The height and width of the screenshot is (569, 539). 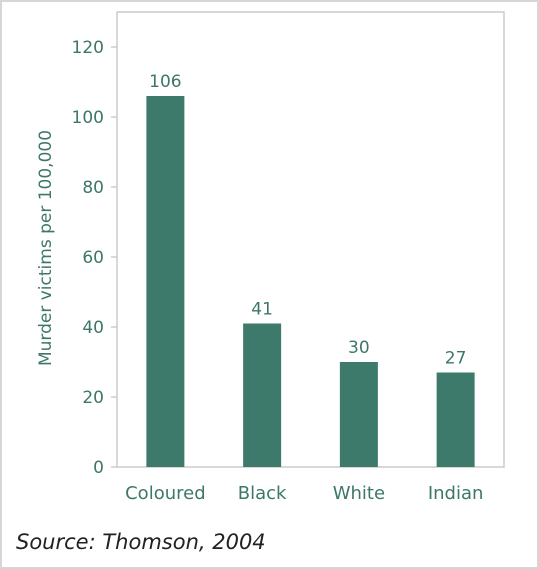 I want to click on x-tick-label-black: Black, so click(x=262, y=493).